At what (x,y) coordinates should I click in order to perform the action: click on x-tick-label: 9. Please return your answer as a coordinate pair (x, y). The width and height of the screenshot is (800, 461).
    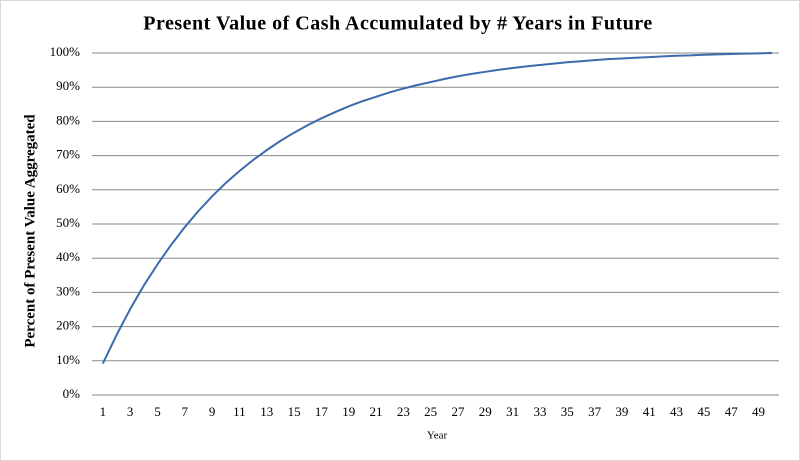
    Looking at the image, I should click on (212, 411).